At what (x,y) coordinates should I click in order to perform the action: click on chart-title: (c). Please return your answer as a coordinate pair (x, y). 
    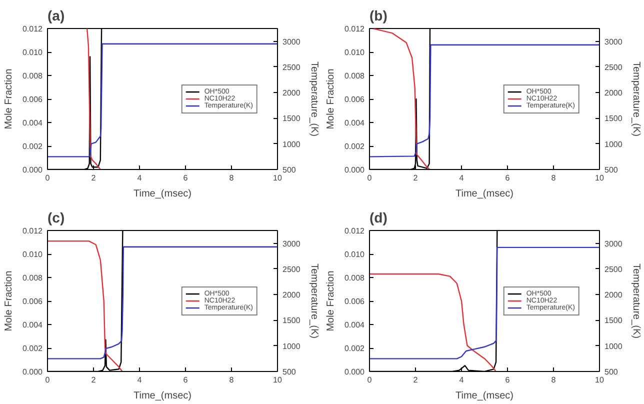
    Looking at the image, I should click on (56, 218).